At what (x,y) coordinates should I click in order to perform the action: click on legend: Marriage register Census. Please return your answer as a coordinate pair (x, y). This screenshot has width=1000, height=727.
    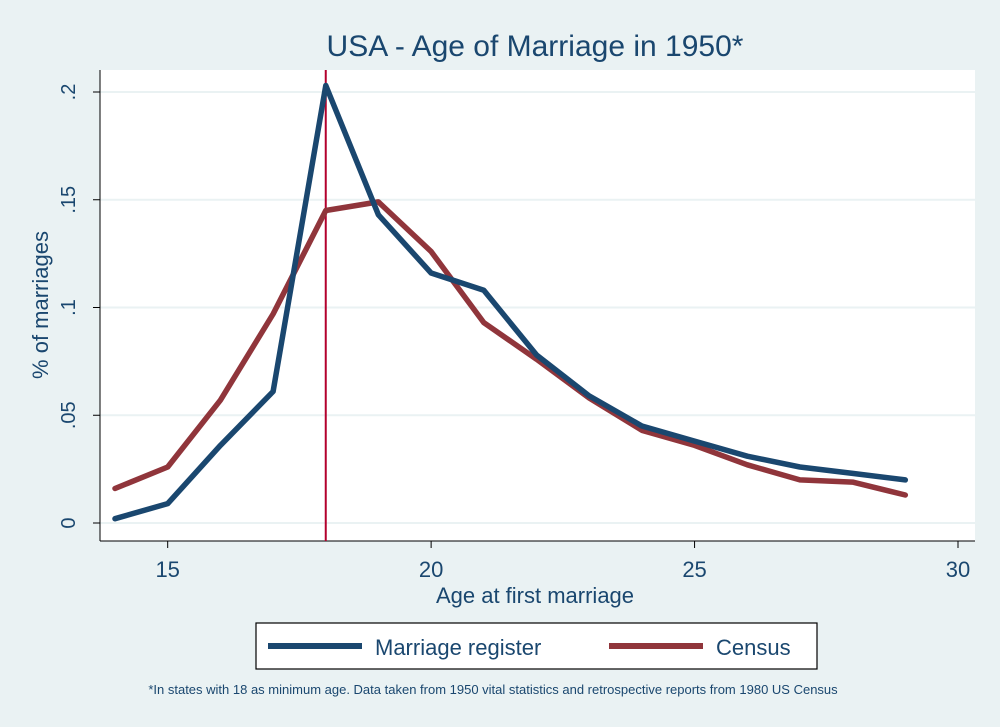
    Looking at the image, I should click on (536, 646).